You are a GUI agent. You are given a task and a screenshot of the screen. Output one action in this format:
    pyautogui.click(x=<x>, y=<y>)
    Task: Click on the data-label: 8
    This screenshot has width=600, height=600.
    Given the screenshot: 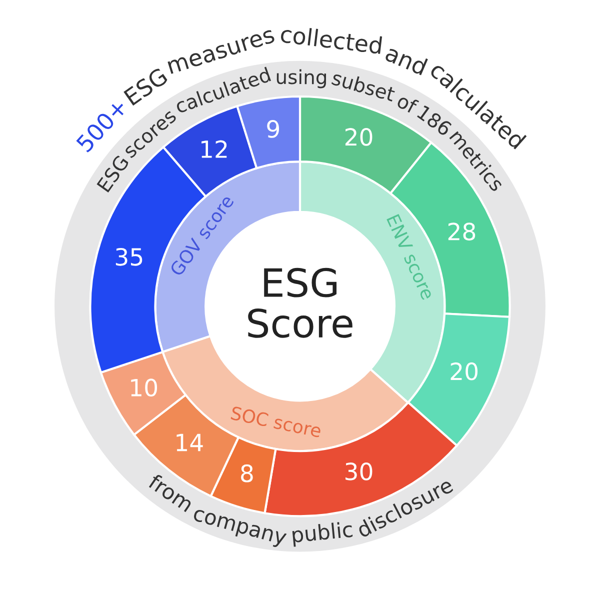 What is the action you would take?
    pyautogui.click(x=247, y=473)
    